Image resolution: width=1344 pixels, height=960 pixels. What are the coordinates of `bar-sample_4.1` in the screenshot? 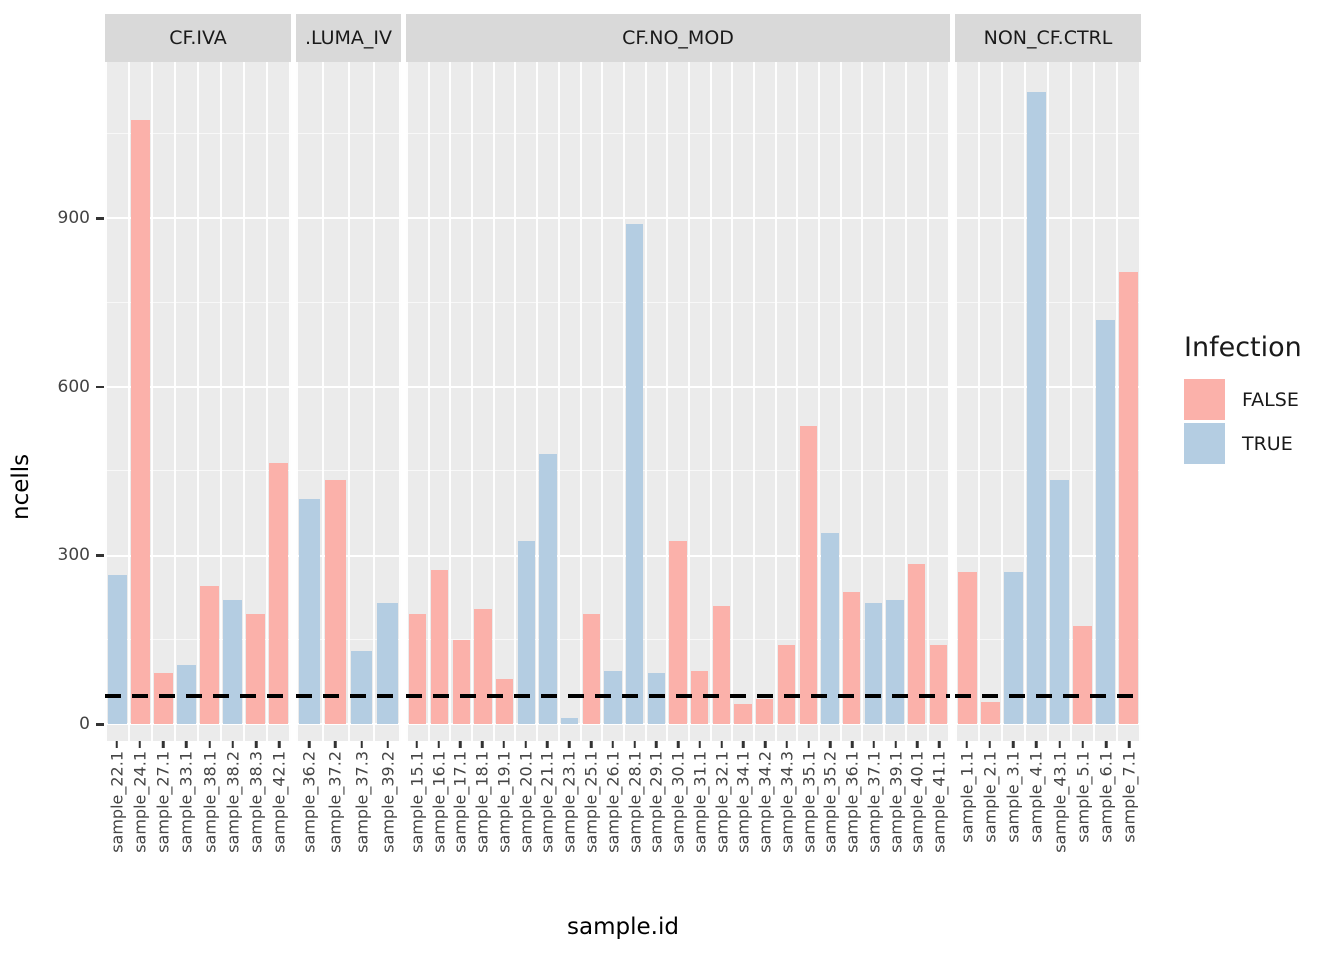 It's located at (1036, 408).